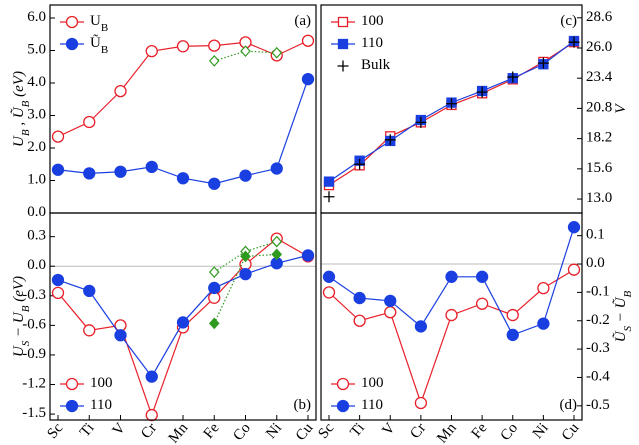 This screenshot has height=445, width=639. Describe the element at coordinates (569, 405) in the screenshot. I see `panel-label: (d)` at that location.